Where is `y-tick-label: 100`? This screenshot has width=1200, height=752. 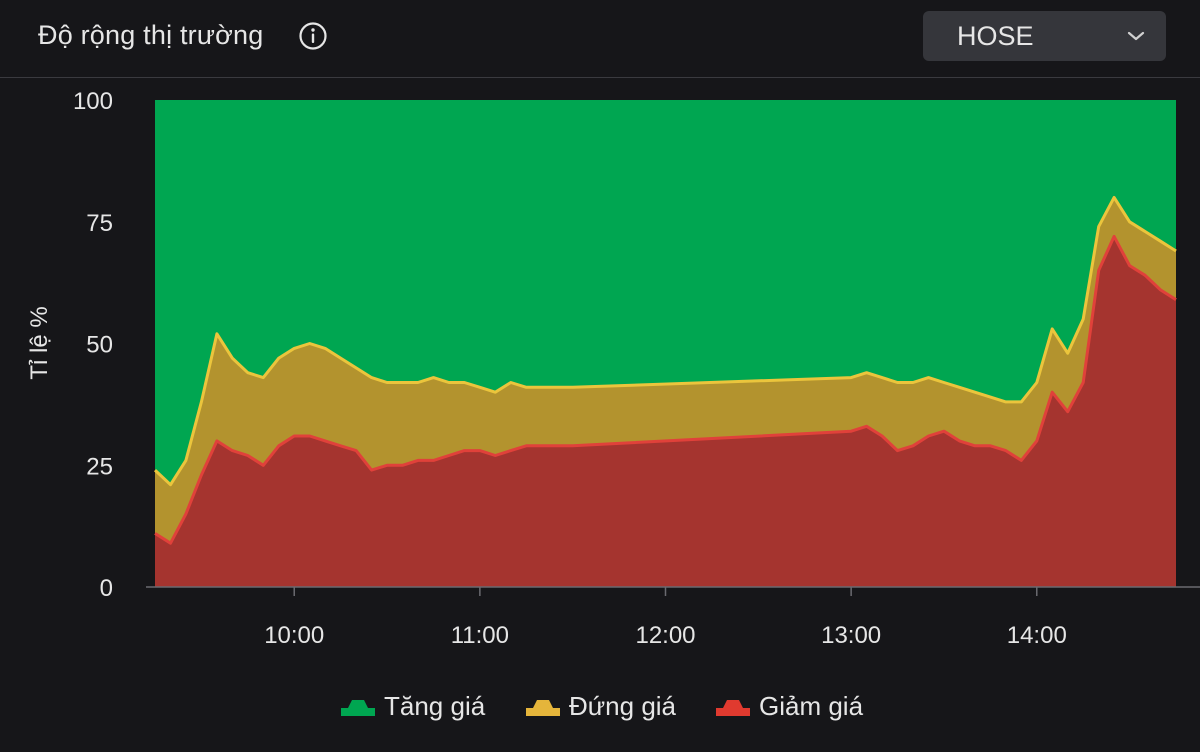
y-tick-label: 100 is located at coordinates (93, 101).